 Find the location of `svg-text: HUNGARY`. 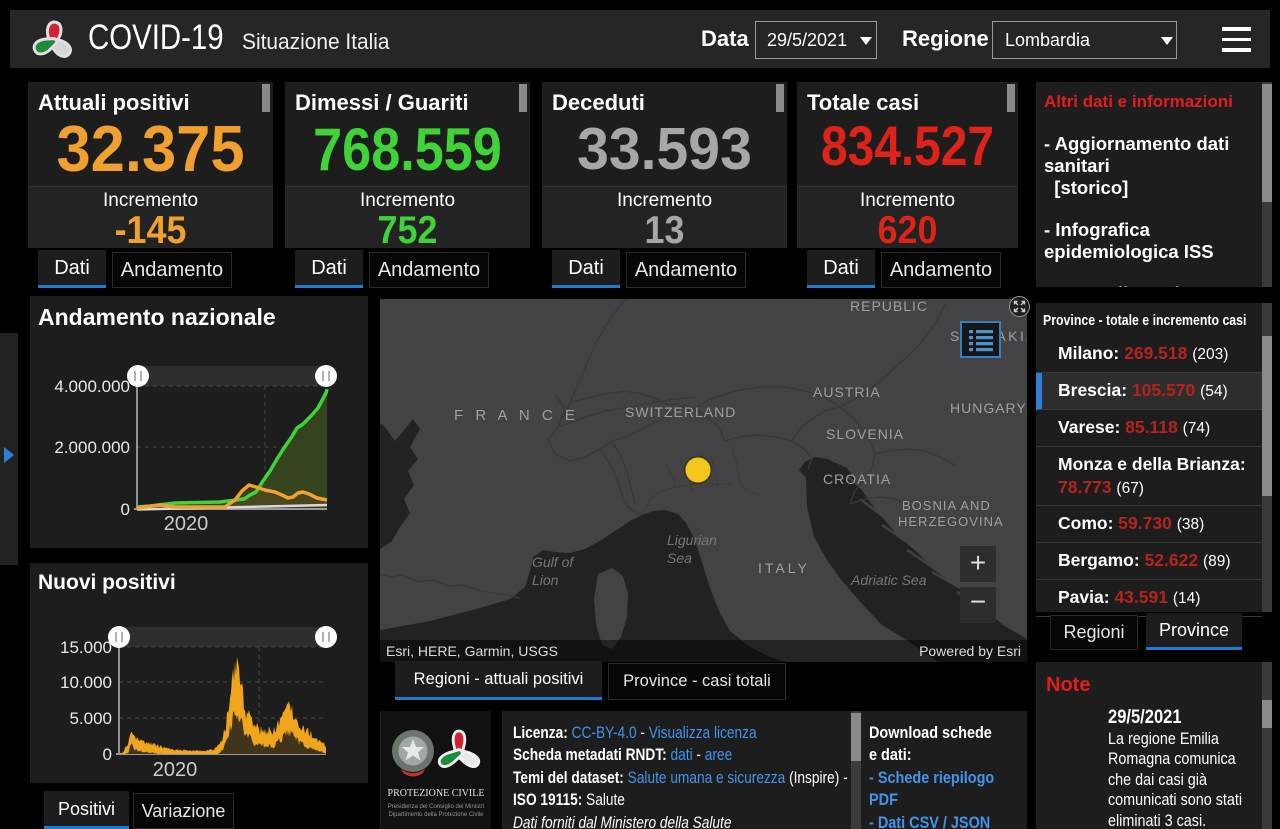

svg-text: HUNGARY is located at coordinates (988, 408).